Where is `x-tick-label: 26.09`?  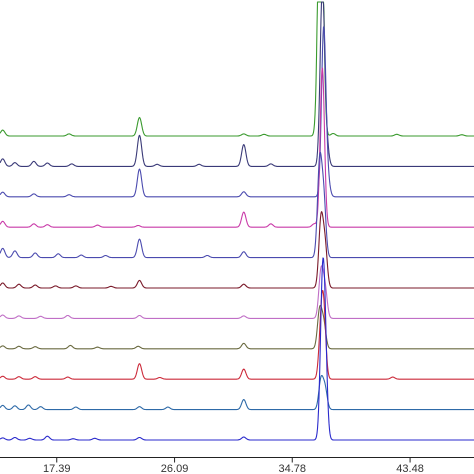 x-tick-label: 26.09 is located at coordinates (175, 468).